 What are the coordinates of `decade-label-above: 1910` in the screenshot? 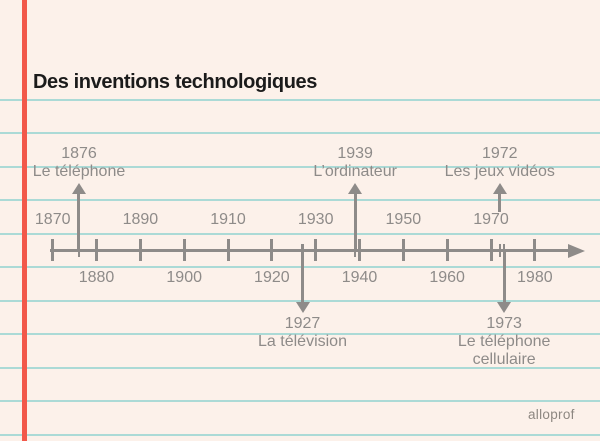 It's located at (228, 219).